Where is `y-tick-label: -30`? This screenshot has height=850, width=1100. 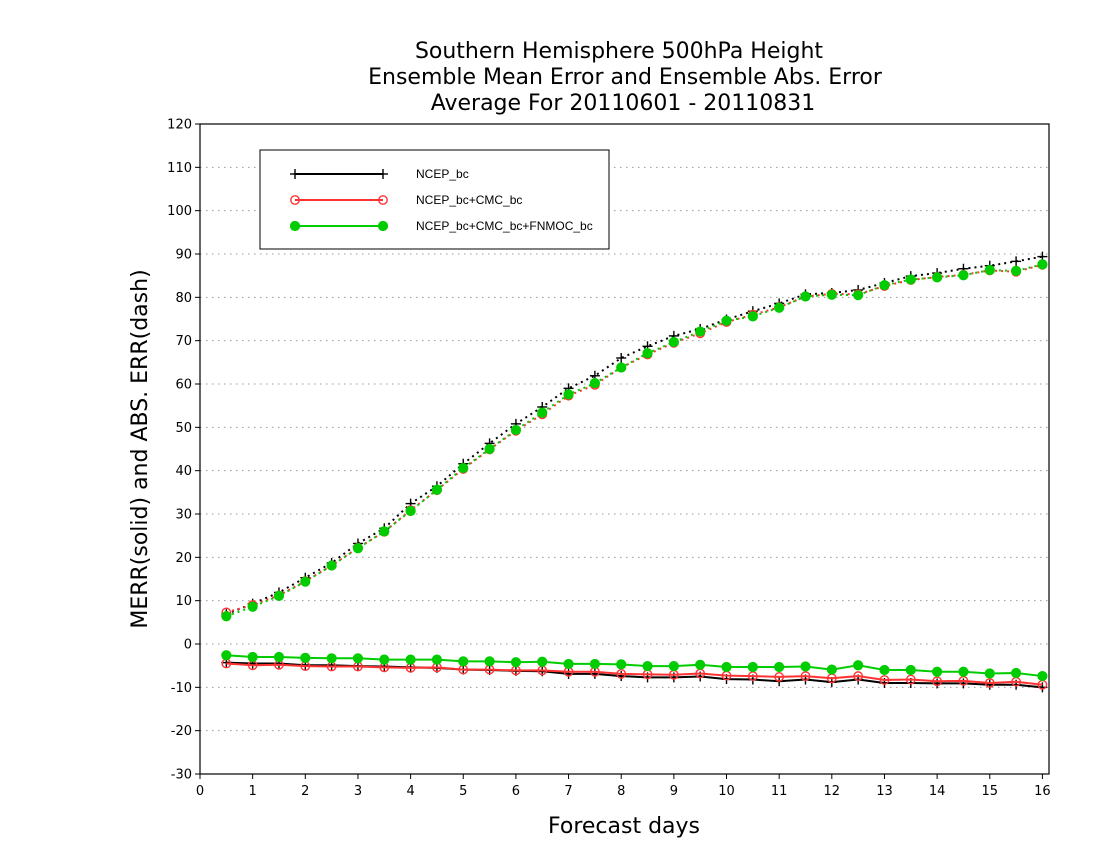
y-tick-label: -30 is located at coordinates (181, 775).